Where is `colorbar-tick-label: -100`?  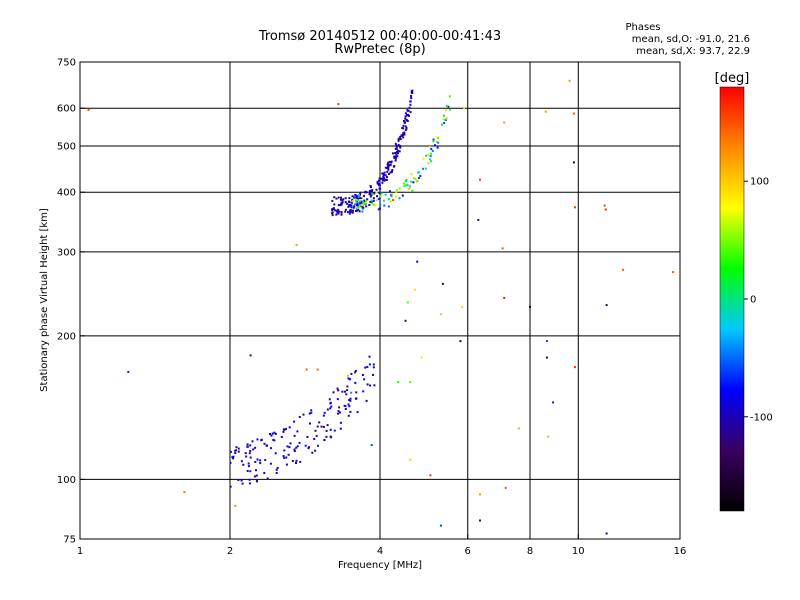 colorbar-tick-label: -100 is located at coordinates (761, 417).